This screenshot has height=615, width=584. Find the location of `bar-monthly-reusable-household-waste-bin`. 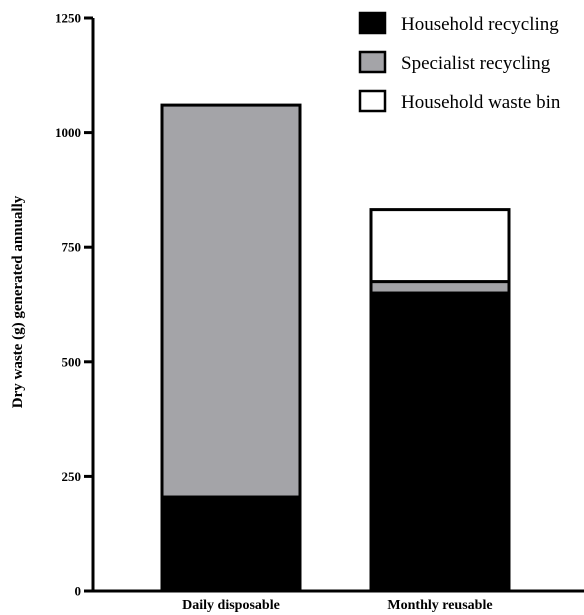

bar-monthly-reusable-household-waste-bin is located at coordinates (440, 246).